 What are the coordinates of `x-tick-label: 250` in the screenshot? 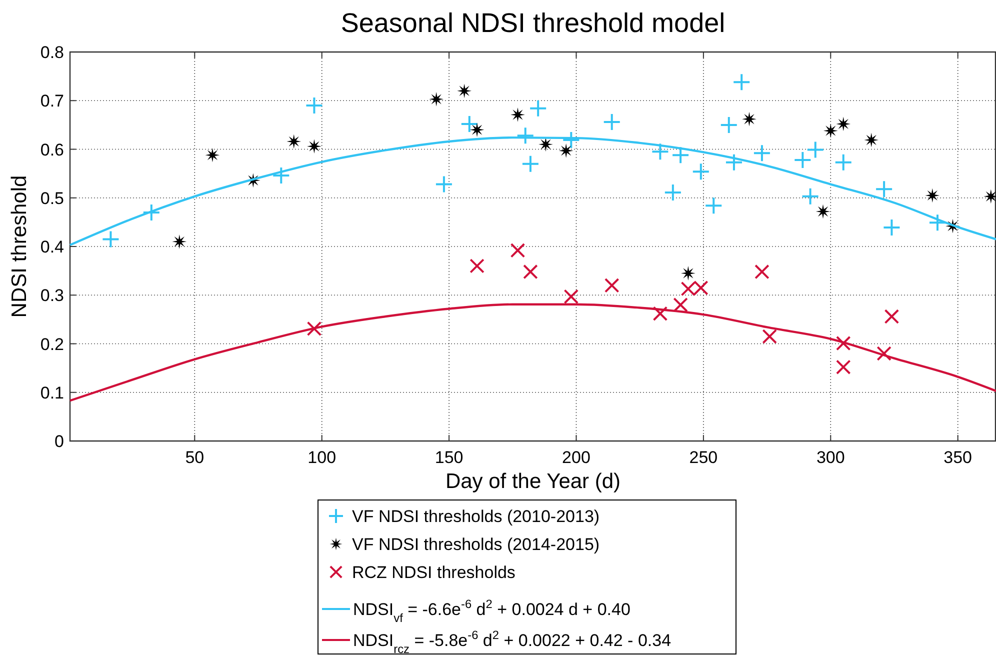 It's located at (703, 457).